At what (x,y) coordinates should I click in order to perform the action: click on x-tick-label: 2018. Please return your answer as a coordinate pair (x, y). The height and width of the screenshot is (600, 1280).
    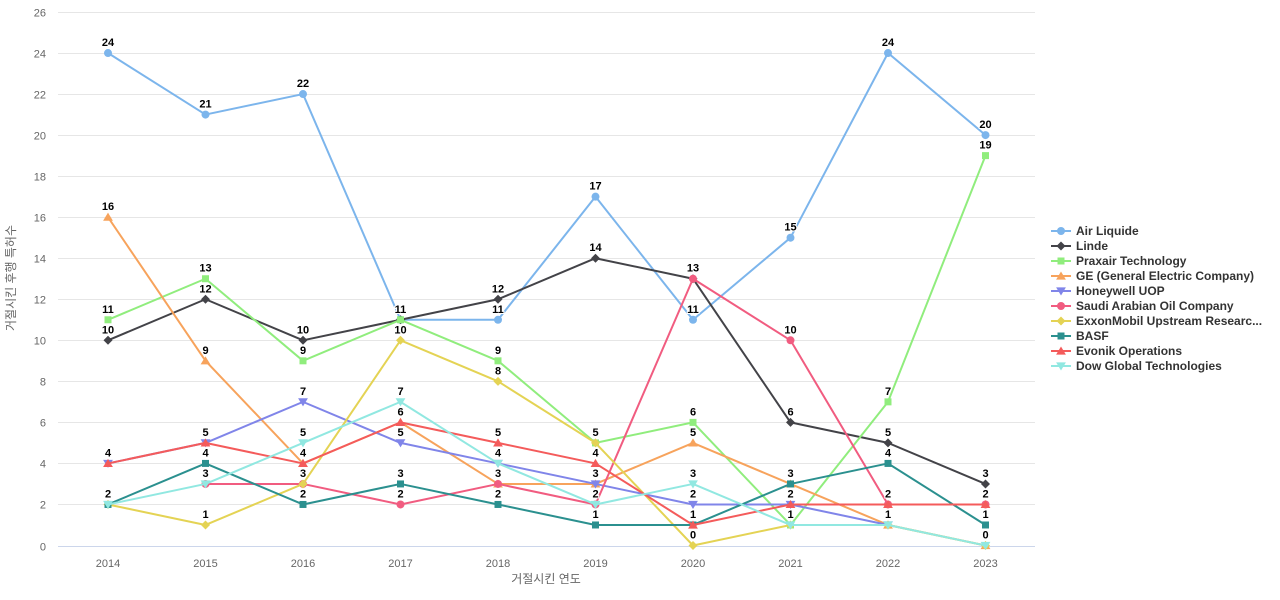
    Looking at the image, I should click on (498, 564).